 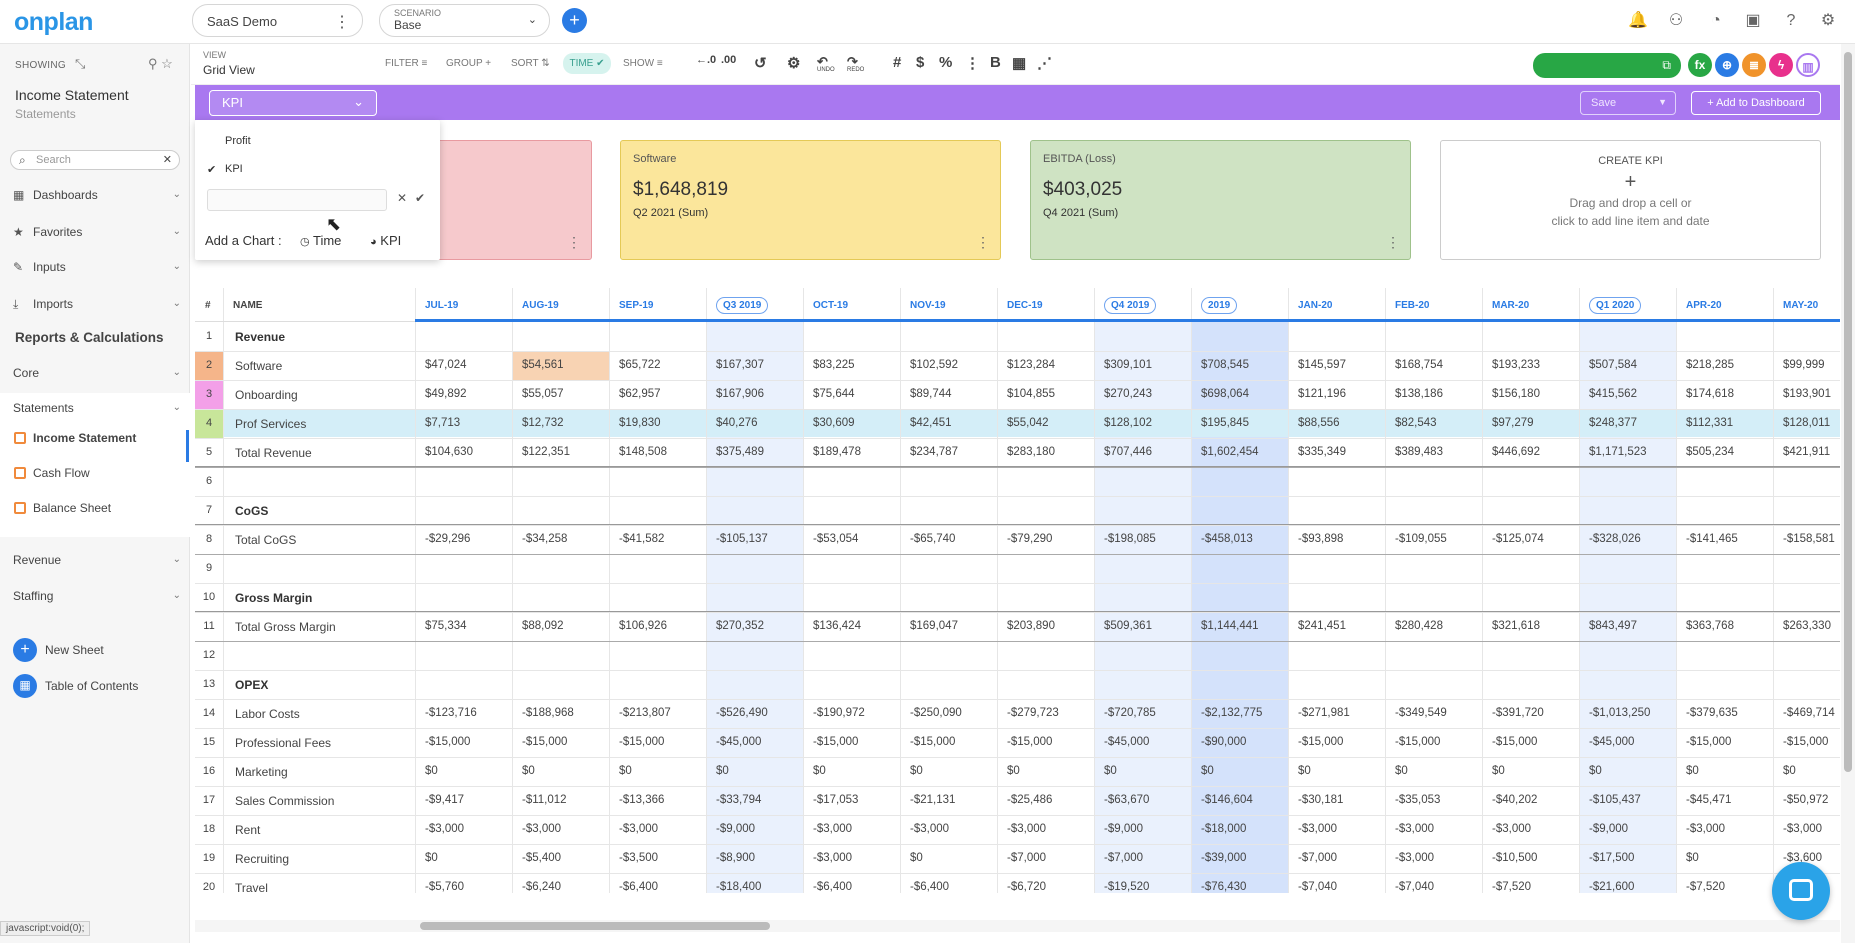 I want to click on table-cell: $128,011, so click(x=1807, y=423).